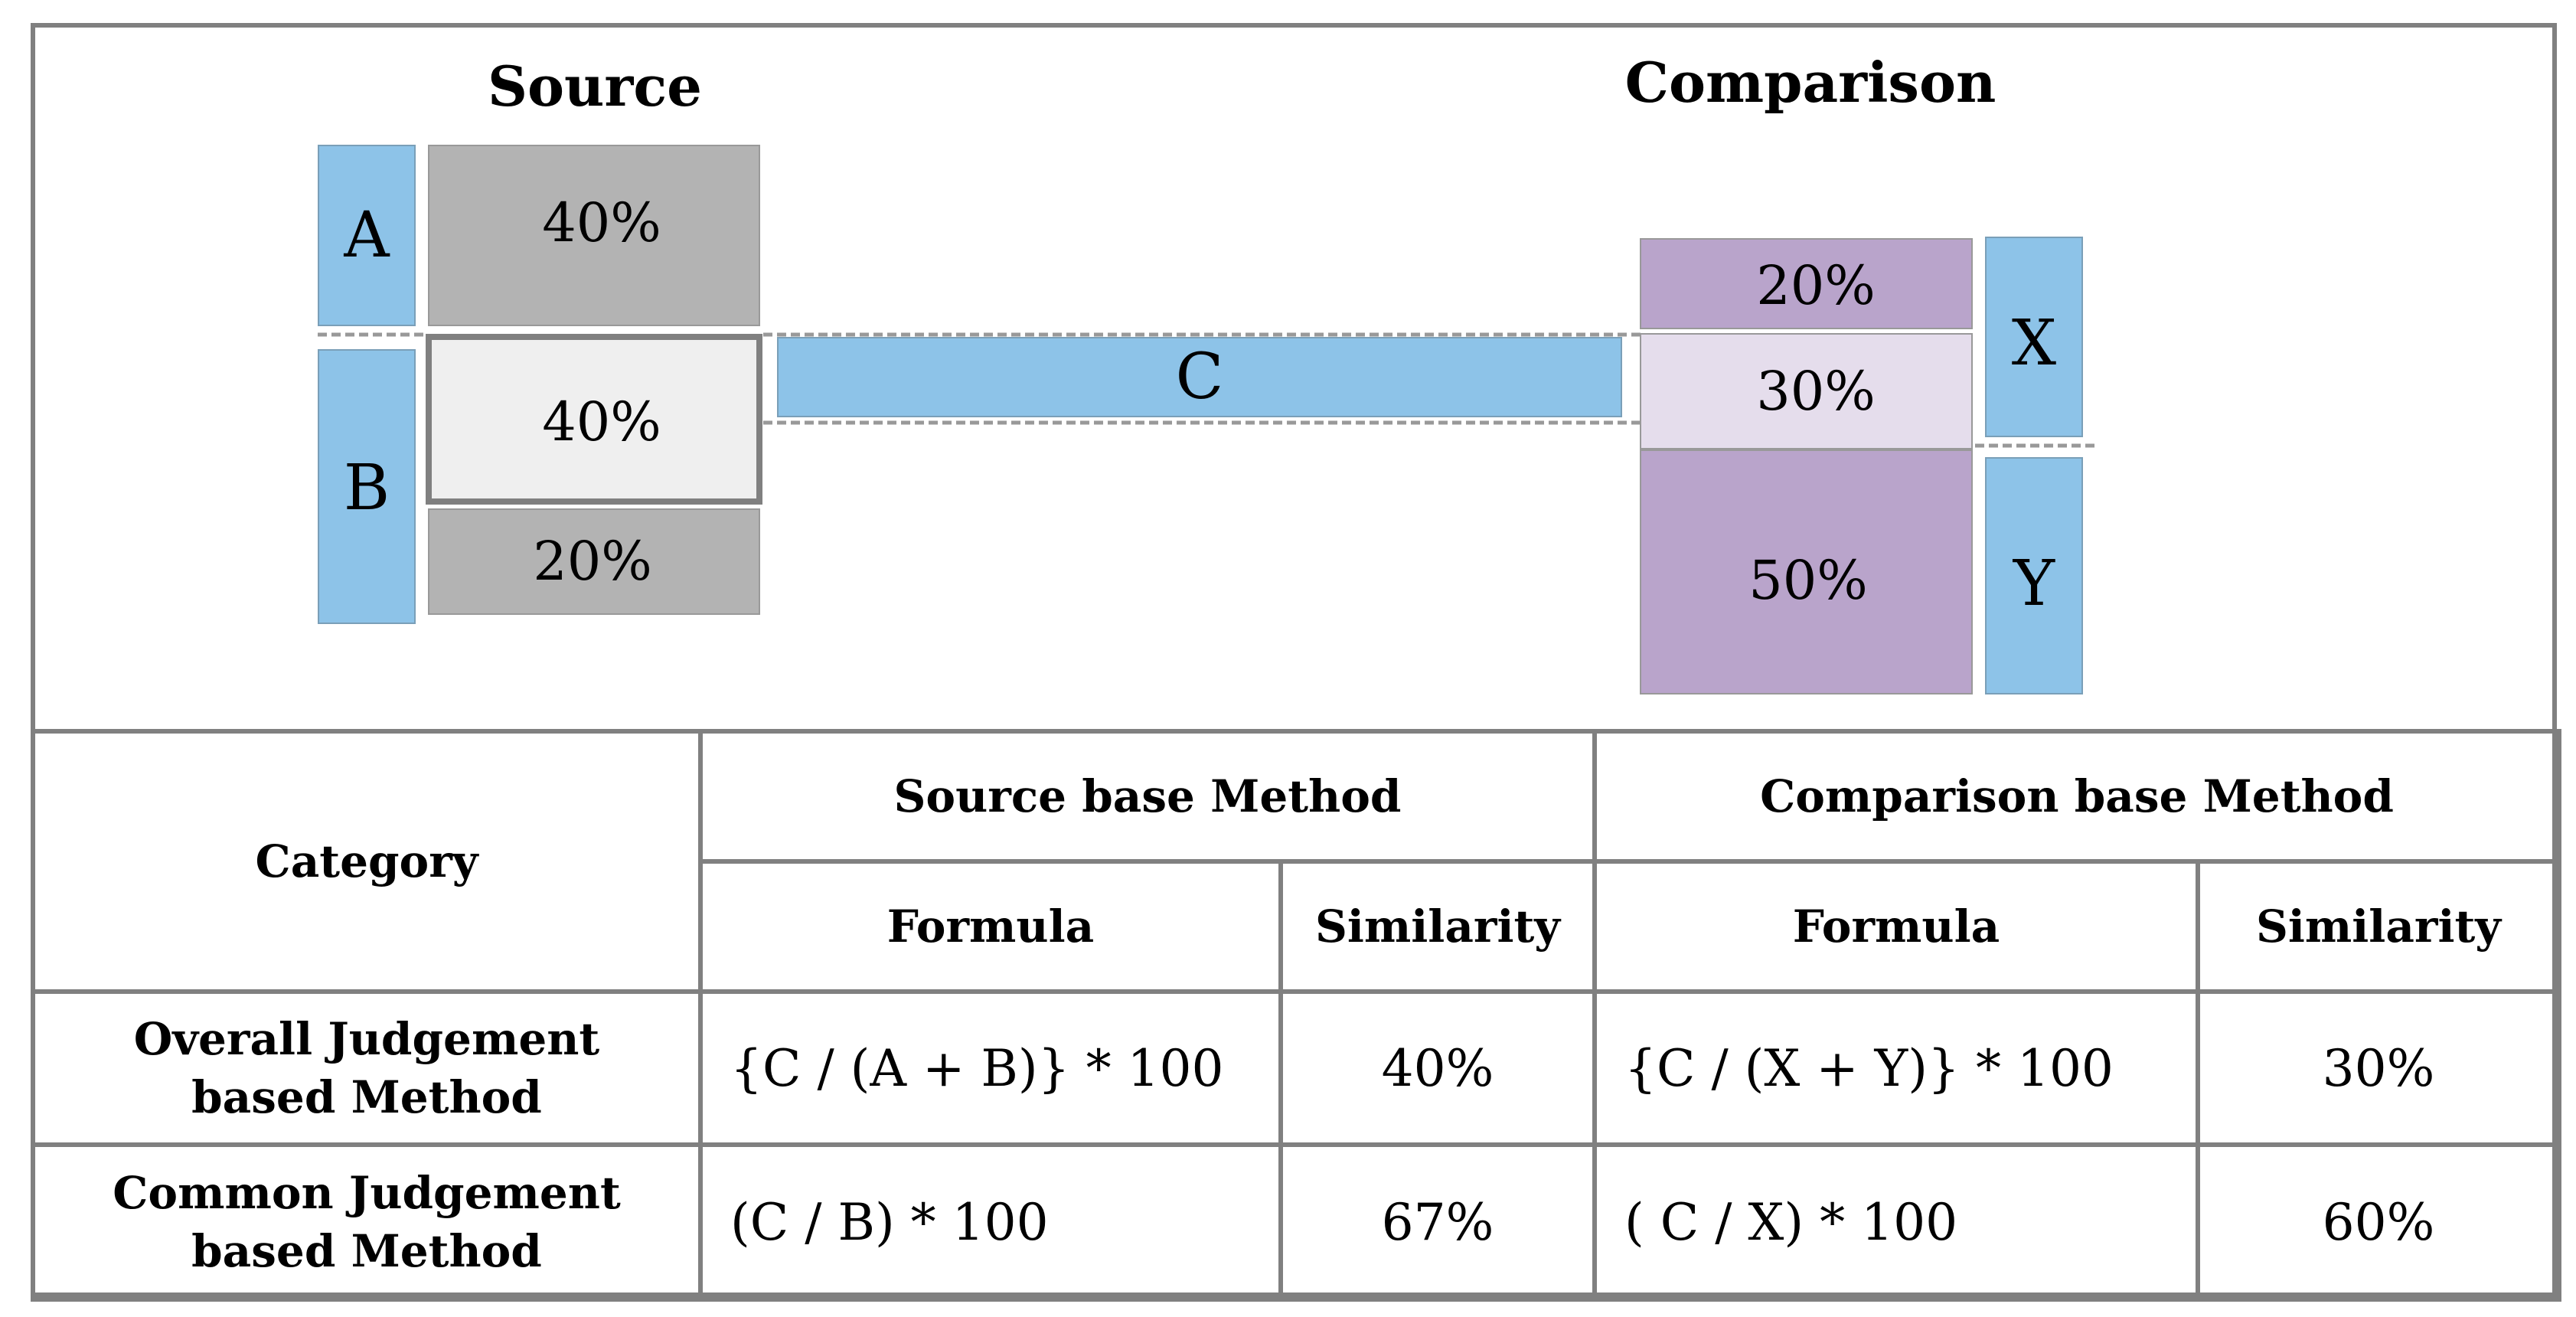 Image resolution: width=2576 pixels, height=1317 pixels. I want to click on label-box-a, so click(367, 235).